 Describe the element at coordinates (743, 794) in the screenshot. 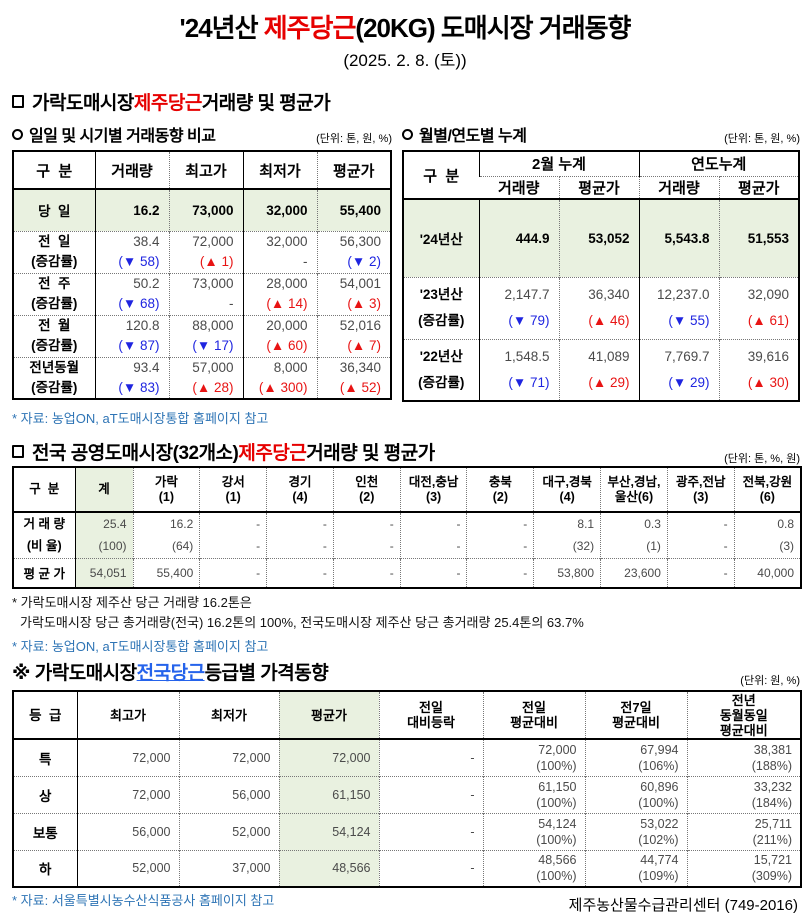

I see `cell: 33,232 (184%)` at that location.